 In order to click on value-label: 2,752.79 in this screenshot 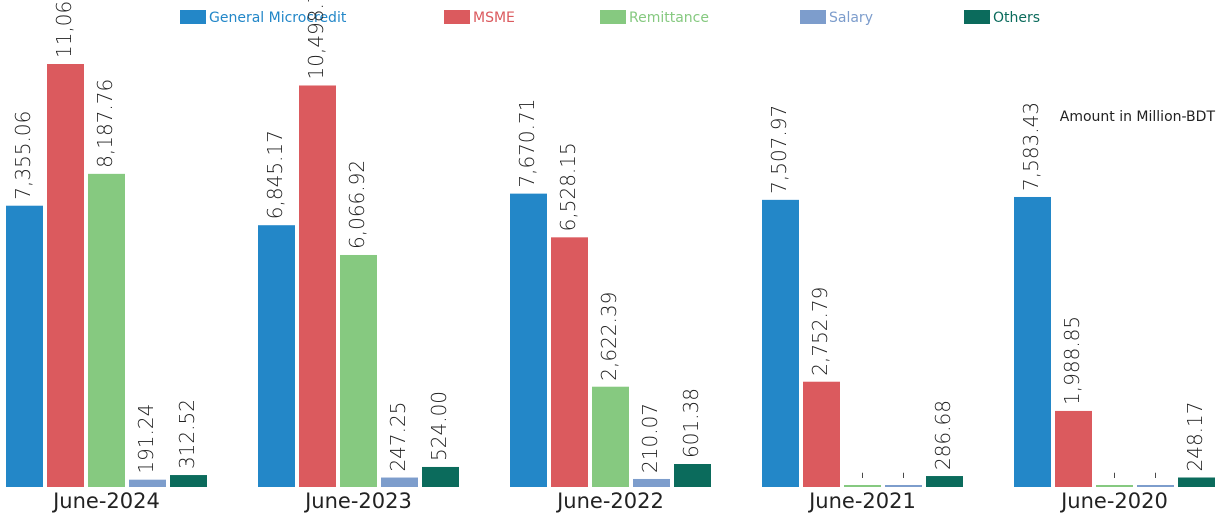, I will do `click(820, 331)`.